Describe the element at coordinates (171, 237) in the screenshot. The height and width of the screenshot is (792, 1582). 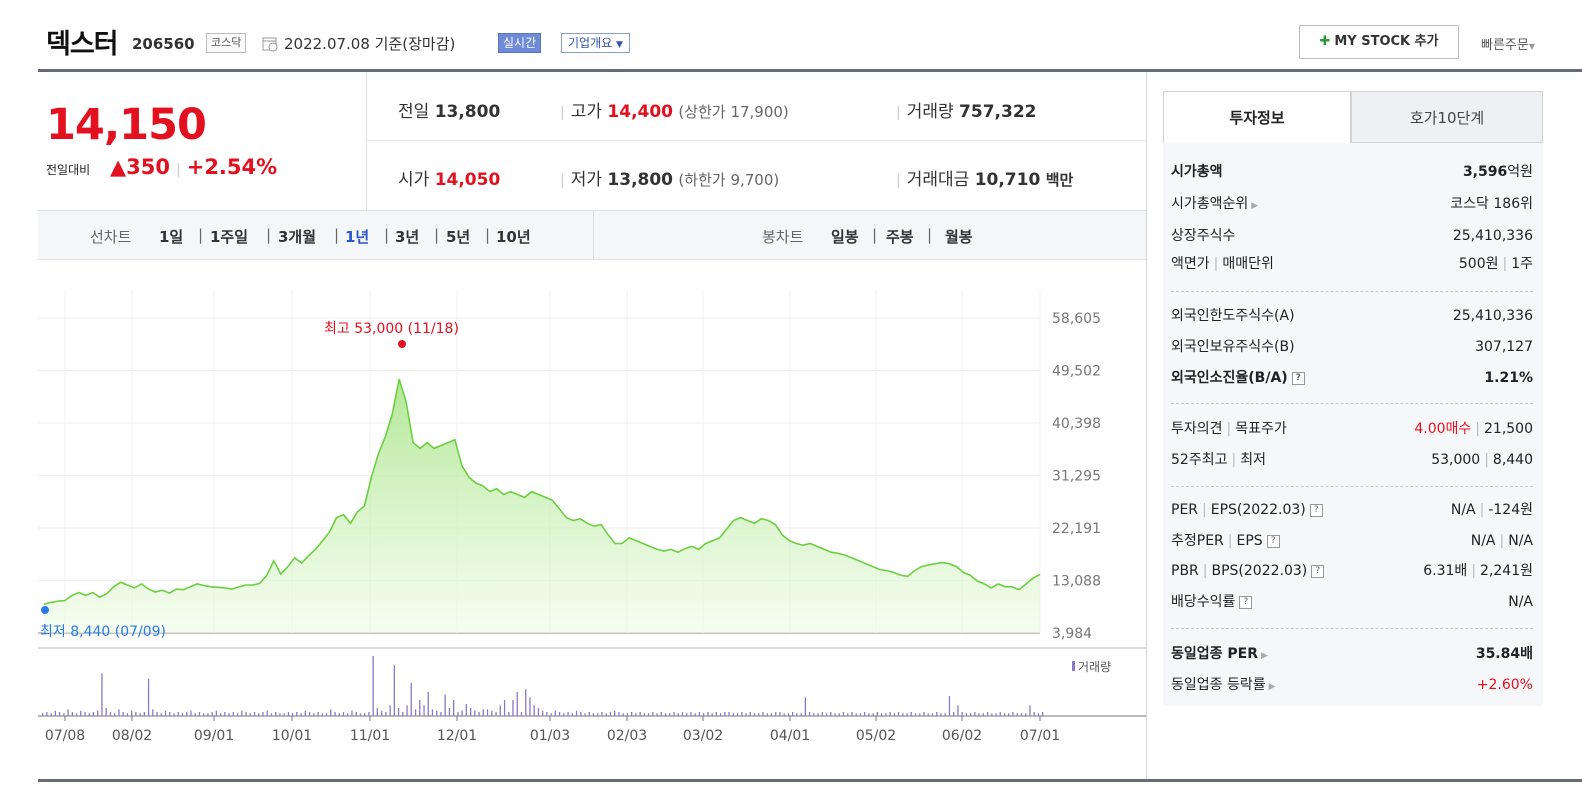
I see `period-1d: 1일` at that location.